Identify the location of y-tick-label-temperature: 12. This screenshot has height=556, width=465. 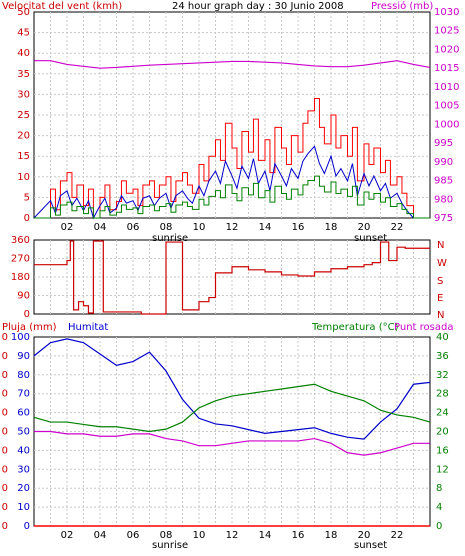
(442, 469).